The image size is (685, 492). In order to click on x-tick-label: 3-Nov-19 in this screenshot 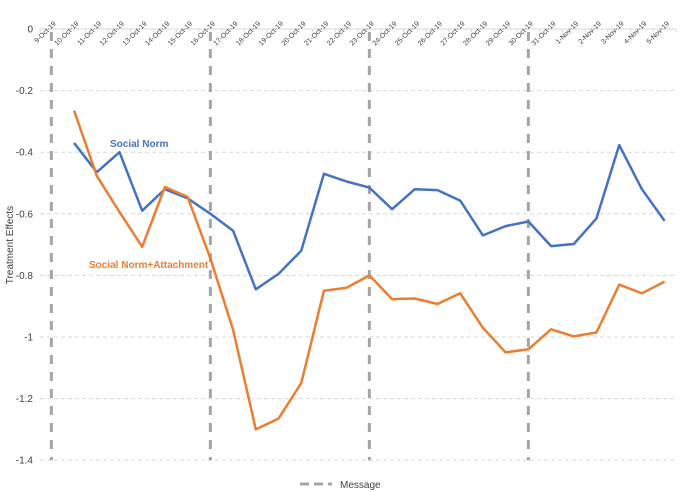, I will do `click(612, 32)`.